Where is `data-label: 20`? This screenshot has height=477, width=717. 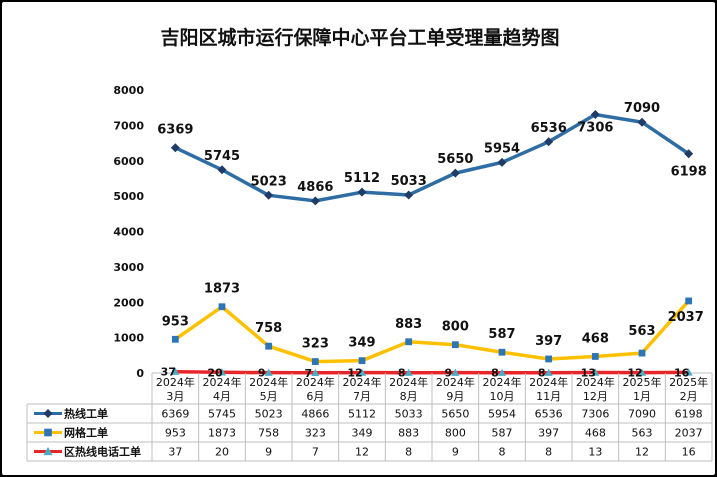
data-label: 20 is located at coordinates (215, 372).